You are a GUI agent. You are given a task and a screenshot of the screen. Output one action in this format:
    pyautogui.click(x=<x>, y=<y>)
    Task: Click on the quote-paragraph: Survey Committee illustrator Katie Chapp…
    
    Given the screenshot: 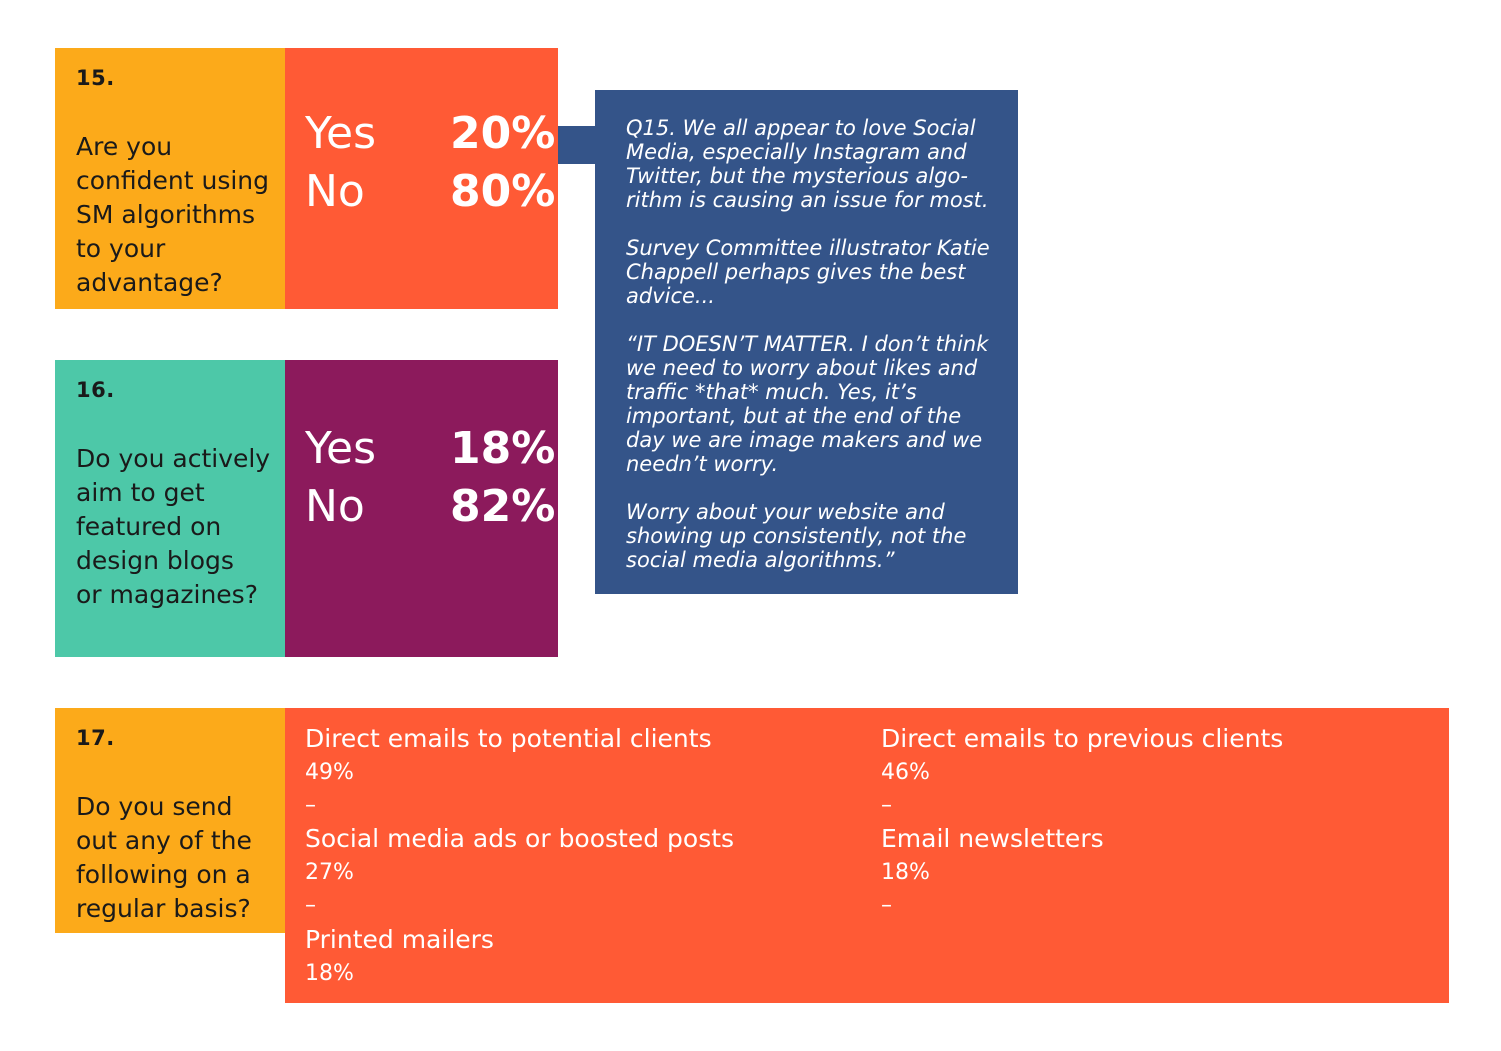 What is the action you would take?
    pyautogui.click(x=808, y=272)
    